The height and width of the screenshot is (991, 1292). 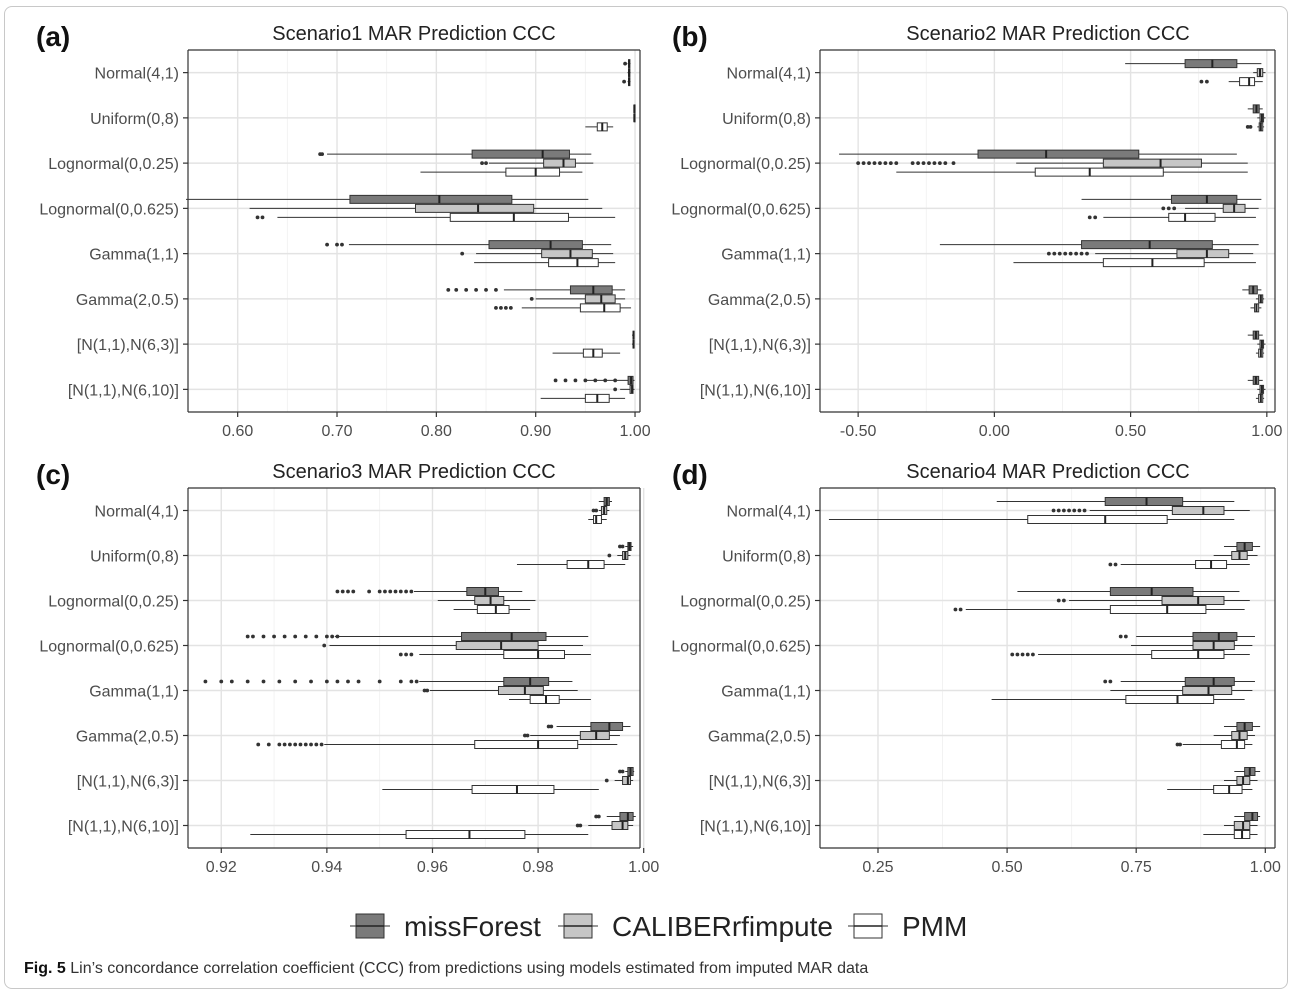 I want to click on panel-tag: (a), so click(x=53, y=36).